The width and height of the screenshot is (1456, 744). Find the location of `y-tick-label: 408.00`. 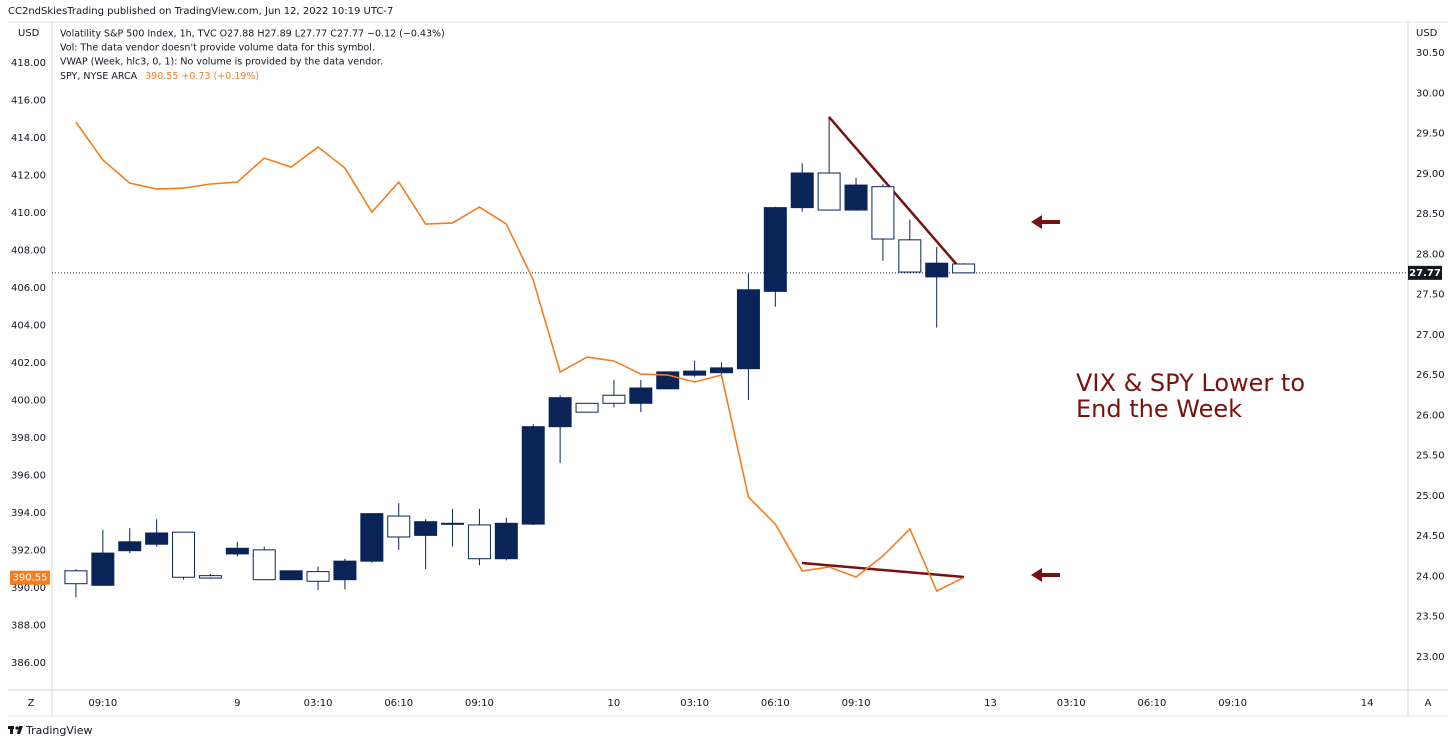

y-tick-label: 408.00 is located at coordinates (28, 251).